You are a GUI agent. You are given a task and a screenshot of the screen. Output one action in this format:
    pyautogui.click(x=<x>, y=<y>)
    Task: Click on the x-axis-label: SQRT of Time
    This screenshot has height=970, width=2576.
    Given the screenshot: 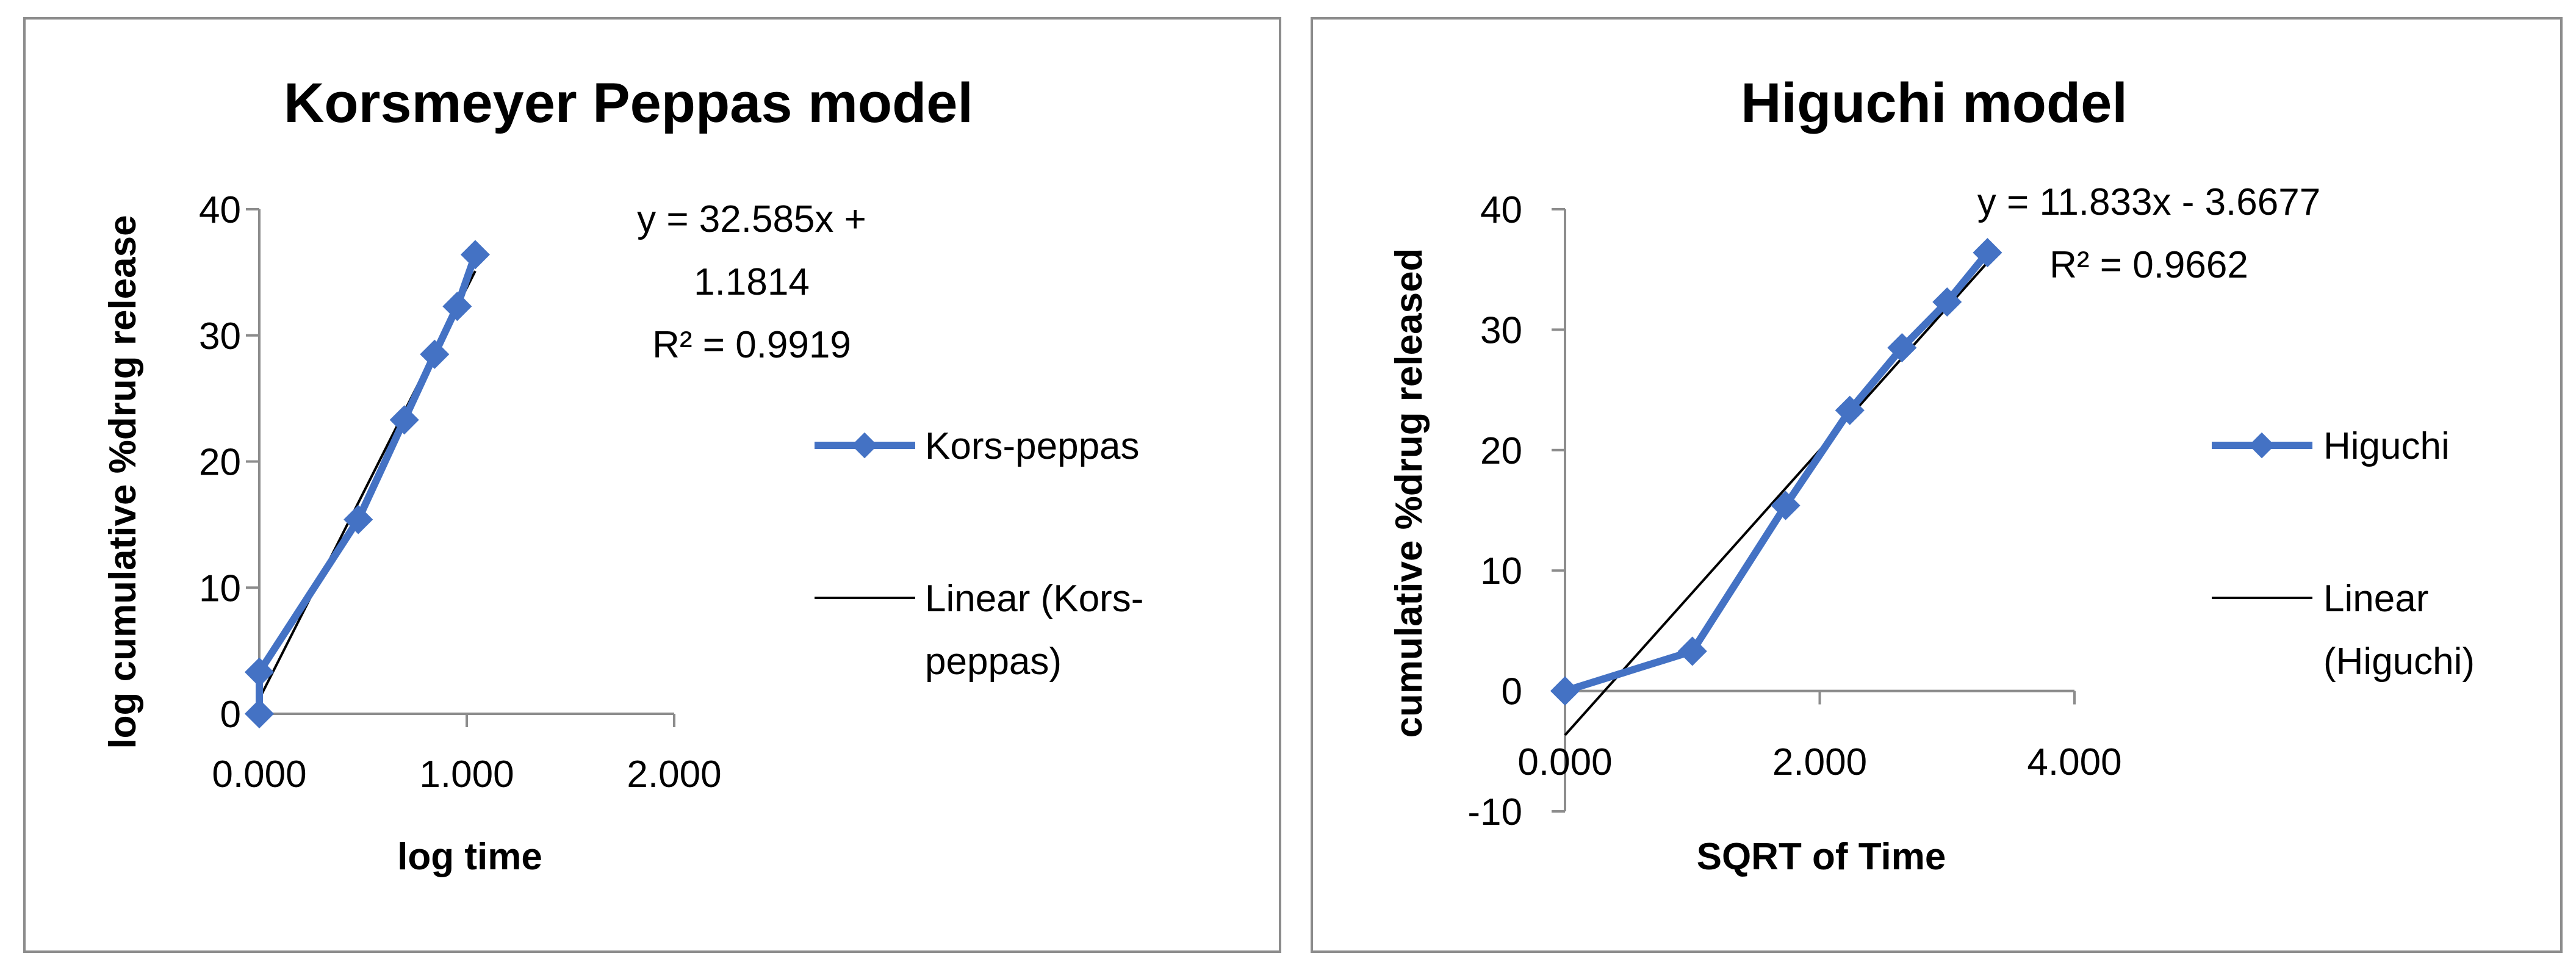 What is the action you would take?
    pyautogui.click(x=1821, y=857)
    